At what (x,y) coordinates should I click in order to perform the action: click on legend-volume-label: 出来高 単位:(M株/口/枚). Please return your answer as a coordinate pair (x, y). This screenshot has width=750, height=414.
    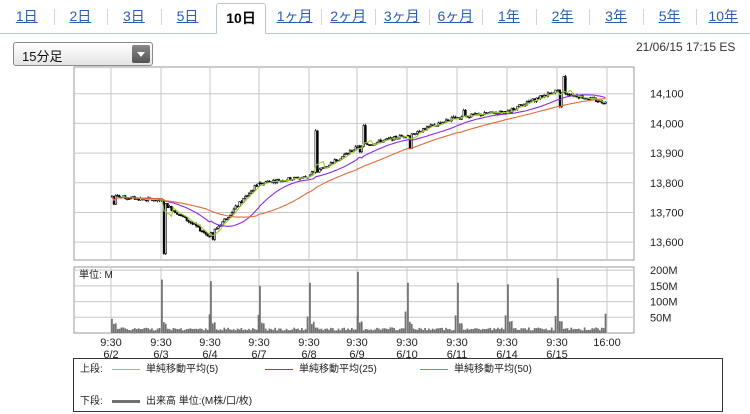
    Looking at the image, I should click on (199, 401).